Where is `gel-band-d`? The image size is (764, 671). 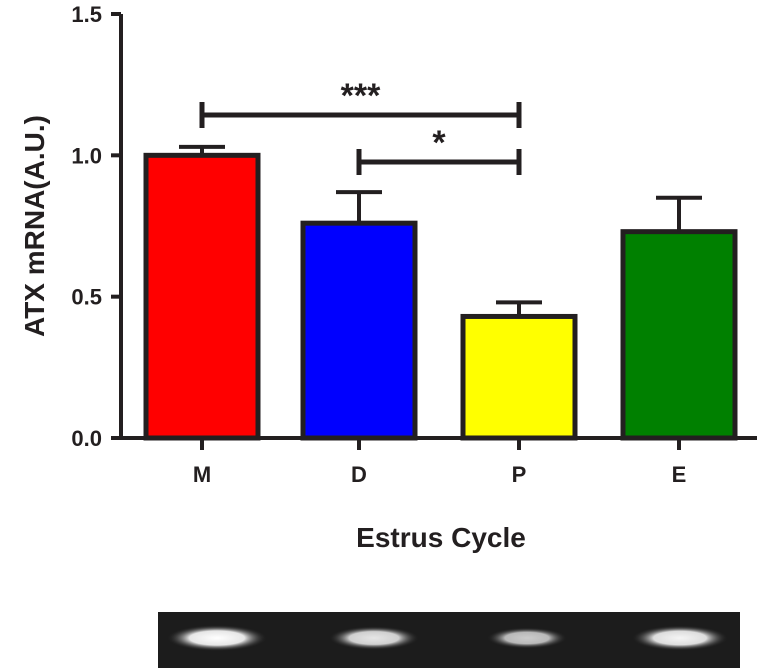
gel-band-d is located at coordinates (374, 638).